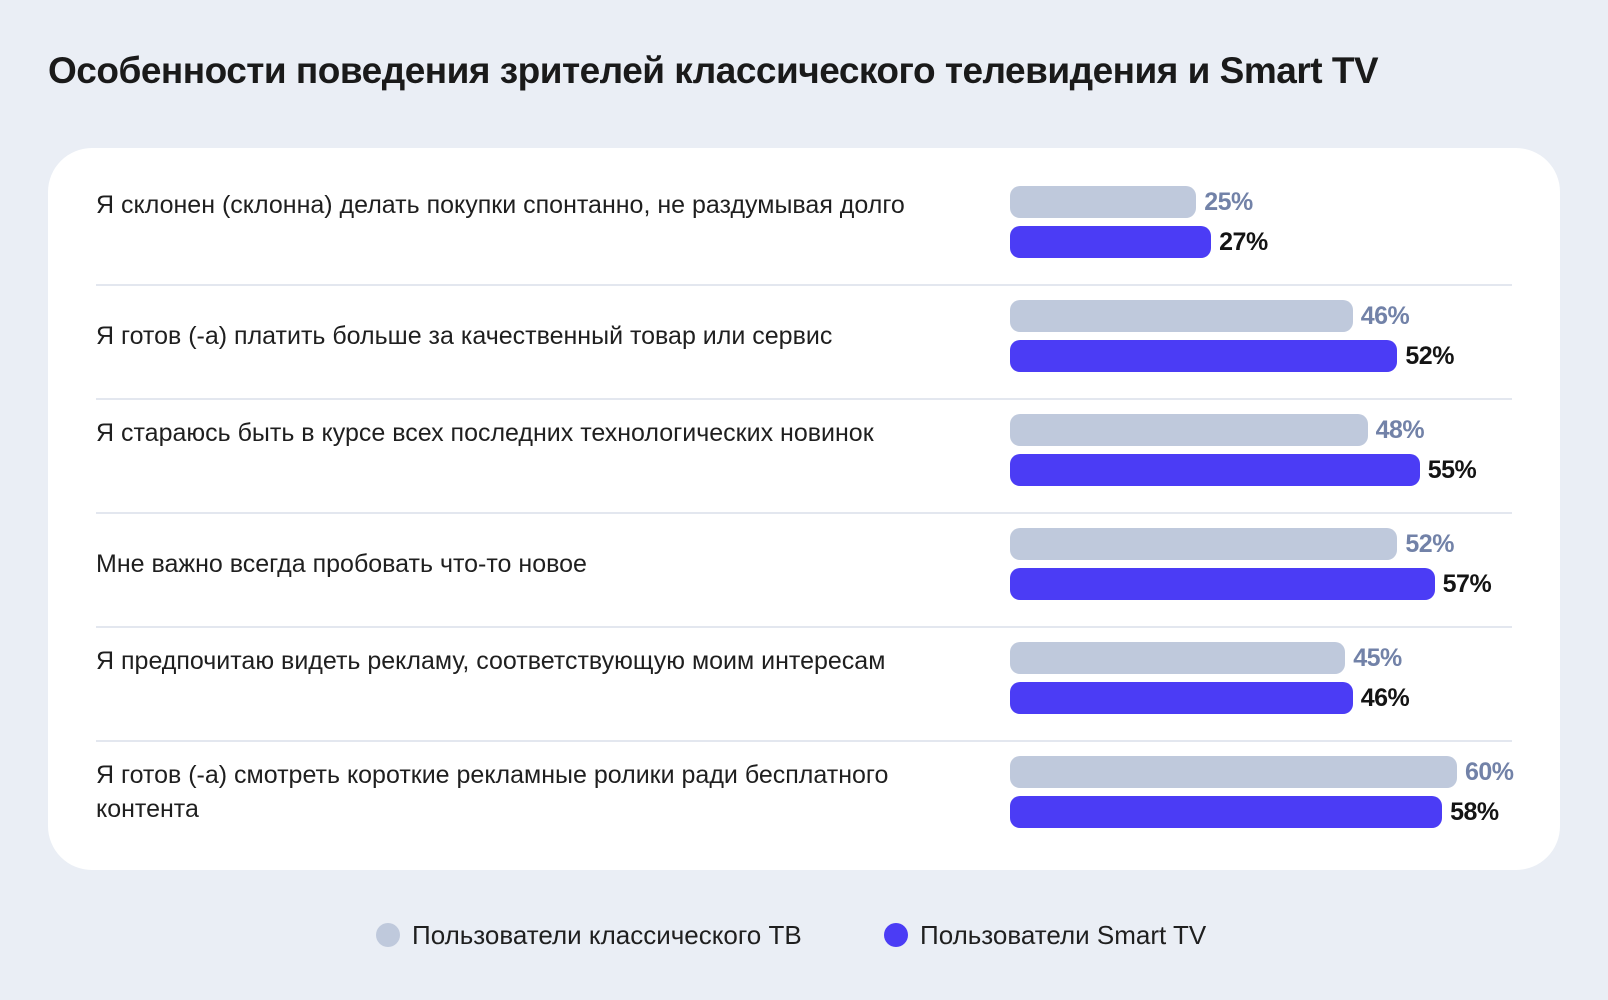  What do you see at coordinates (1385, 698) in the screenshot?
I see `value-label-smart: 46%` at bounding box center [1385, 698].